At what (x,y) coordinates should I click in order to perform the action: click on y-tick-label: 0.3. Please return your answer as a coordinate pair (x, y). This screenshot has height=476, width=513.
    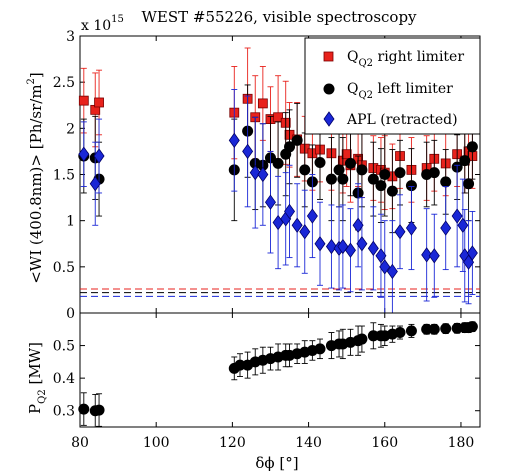
    Looking at the image, I should click on (64, 412).